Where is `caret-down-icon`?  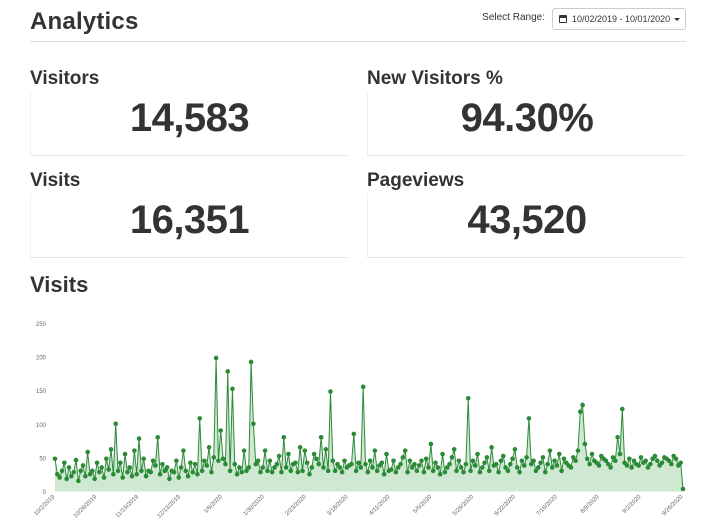
caret-down-icon is located at coordinates (677, 19).